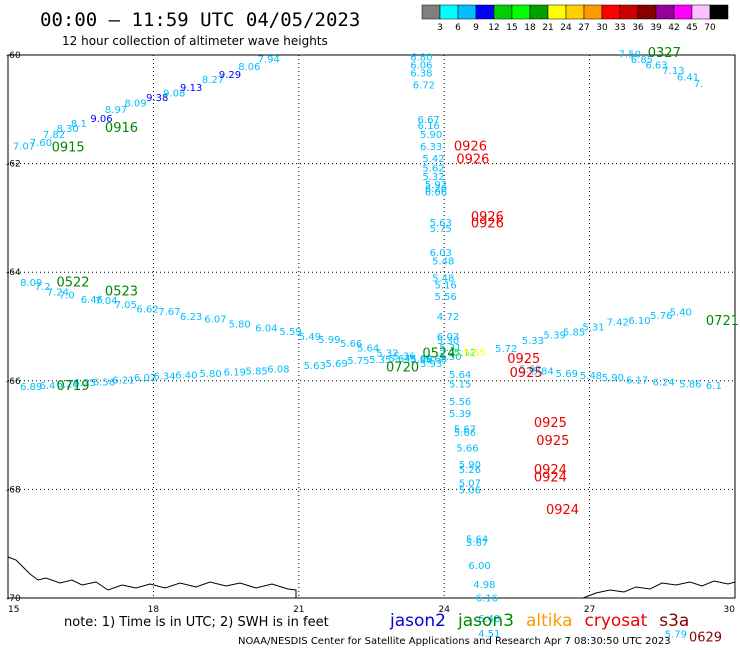 Image resolution: width=740 pixels, height=650 pixels. Describe the element at coordinates (664, 53) in the screenshot. I see `pass-time-label: 0327` at that location.